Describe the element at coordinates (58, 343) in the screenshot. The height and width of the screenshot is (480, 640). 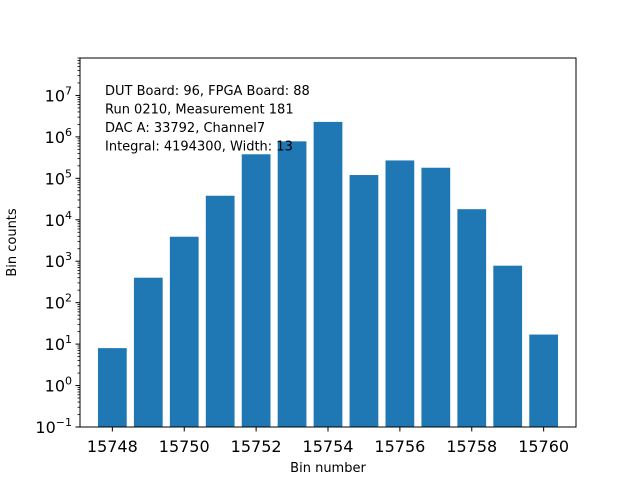
I see `y-tick-label: 10¹` at that location.